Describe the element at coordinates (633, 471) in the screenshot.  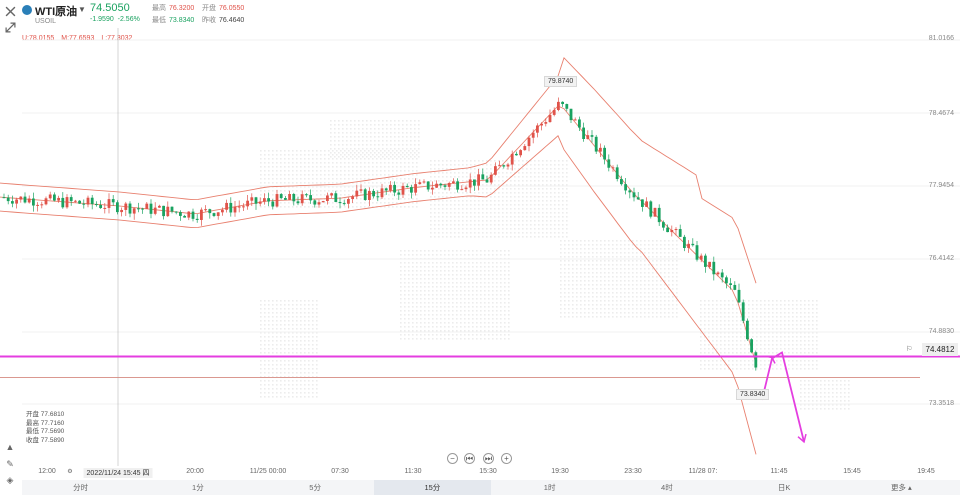
I see `time-label: 23:30` at that location.